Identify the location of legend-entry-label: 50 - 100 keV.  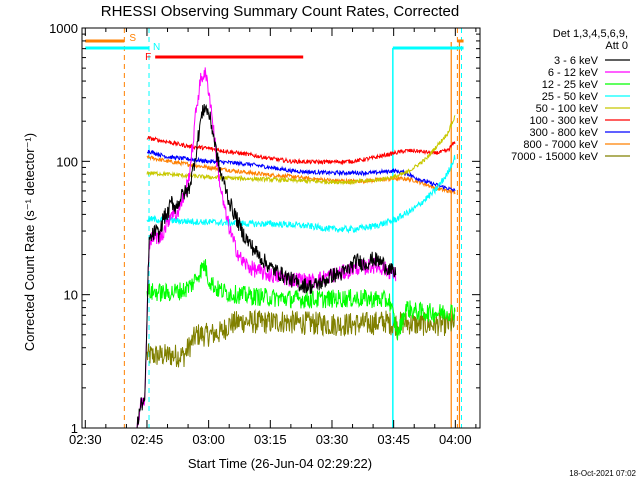
(567, 109).